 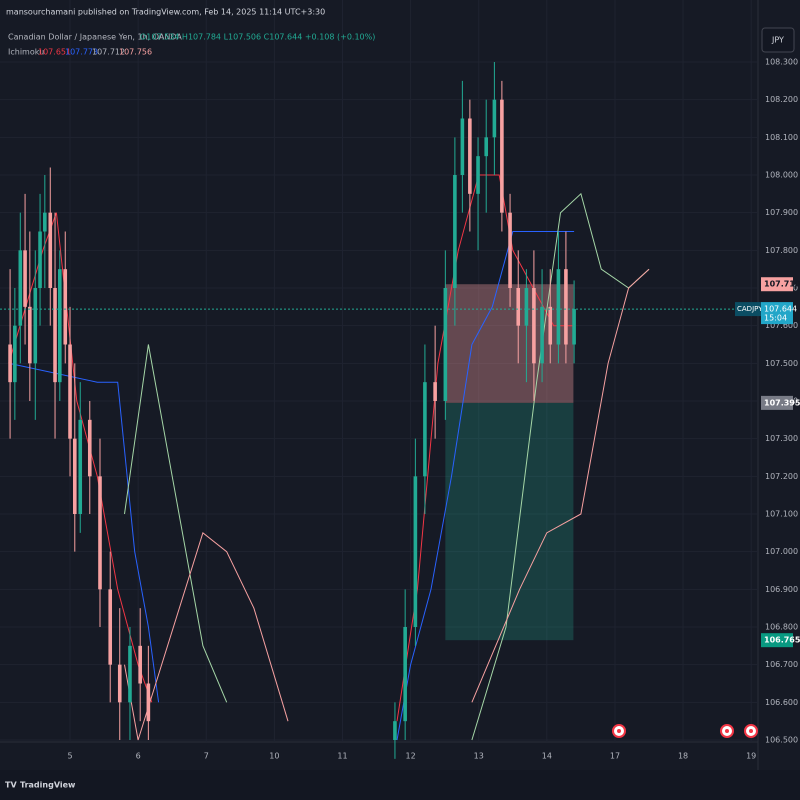 I want to click on currency-label: JPY, so click(x=777, y=40).